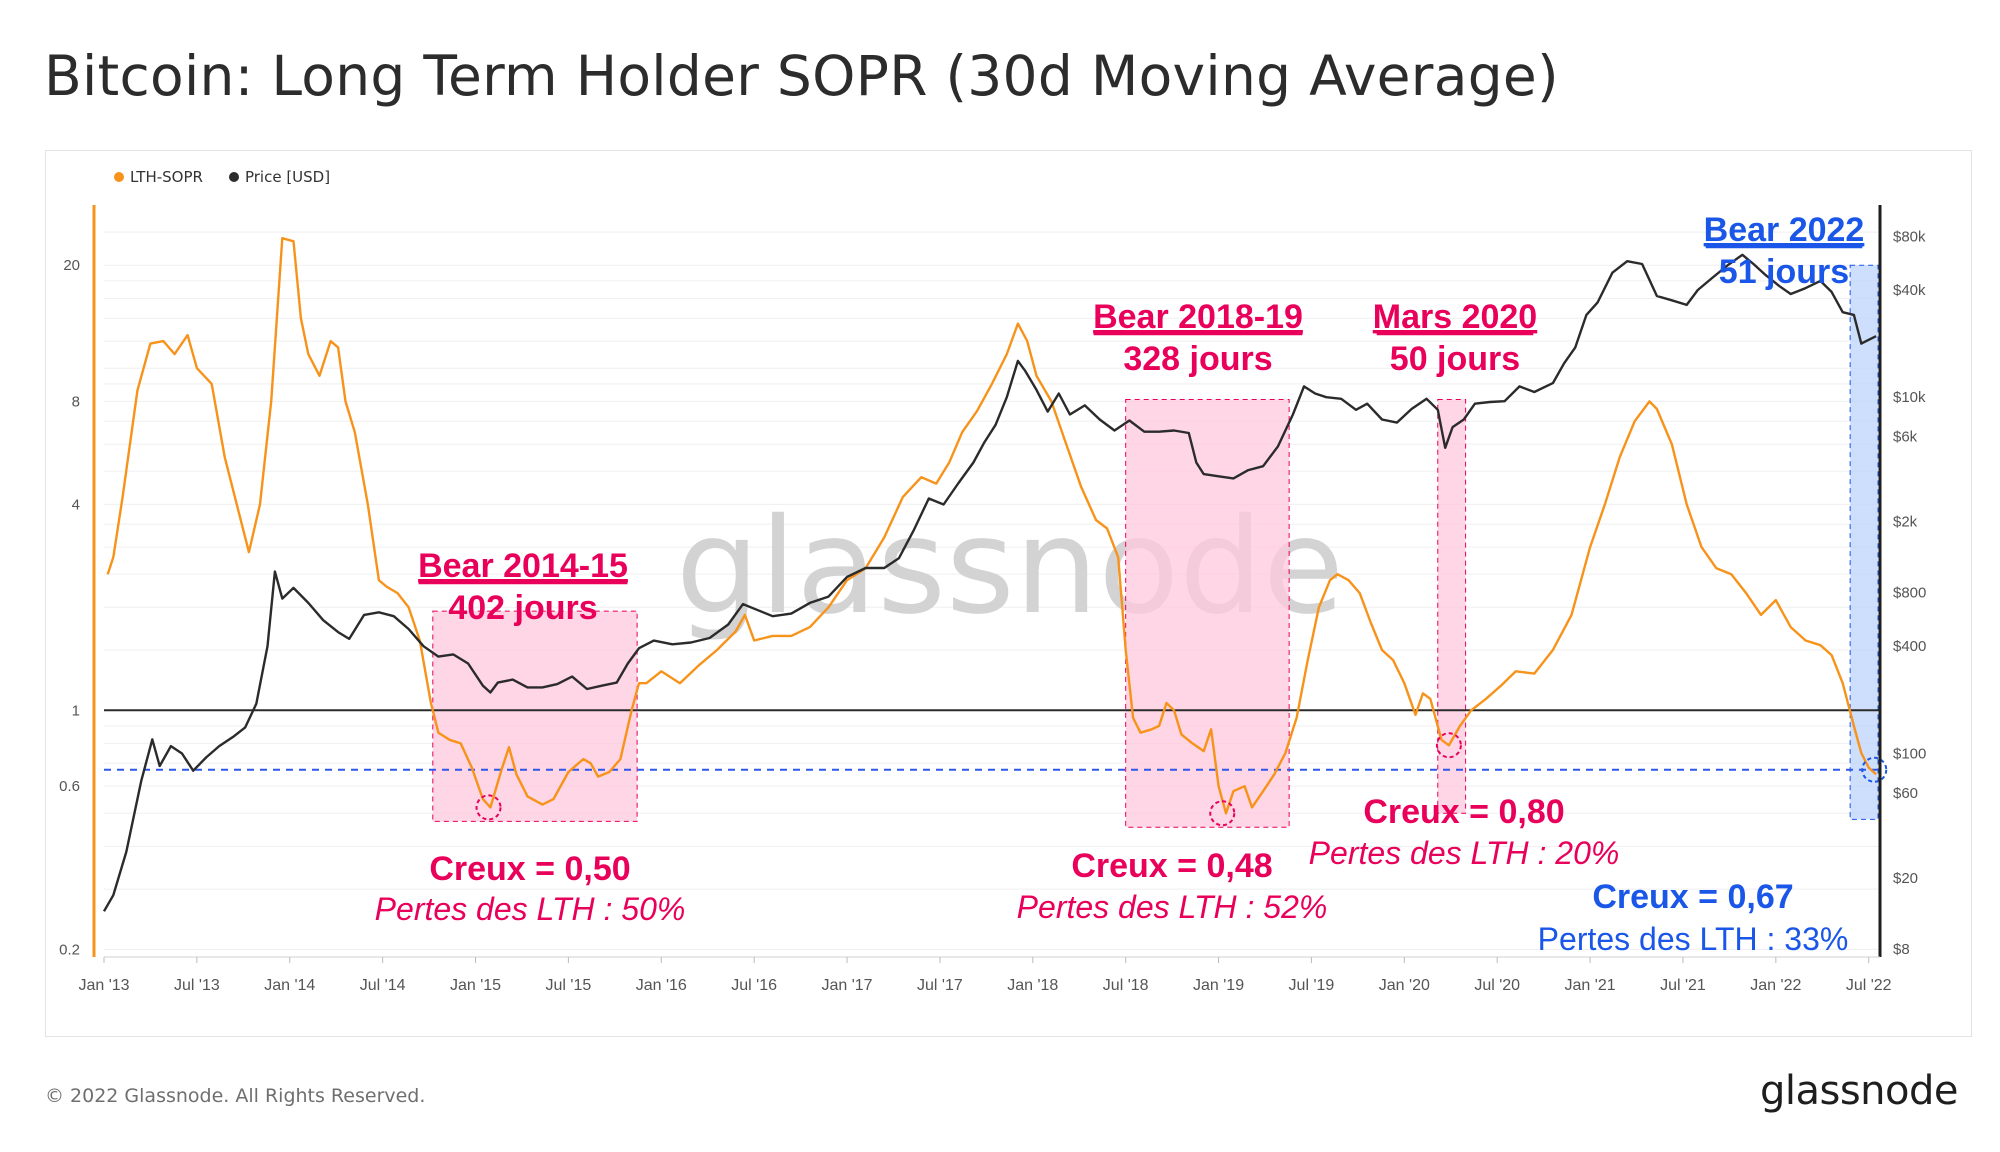 The image size is (2000, 1152). What do you see at coordinates (1901, 949) in the screenshot?
I see `y-right-tick-label: $8` at bounding box center [1901, 949].